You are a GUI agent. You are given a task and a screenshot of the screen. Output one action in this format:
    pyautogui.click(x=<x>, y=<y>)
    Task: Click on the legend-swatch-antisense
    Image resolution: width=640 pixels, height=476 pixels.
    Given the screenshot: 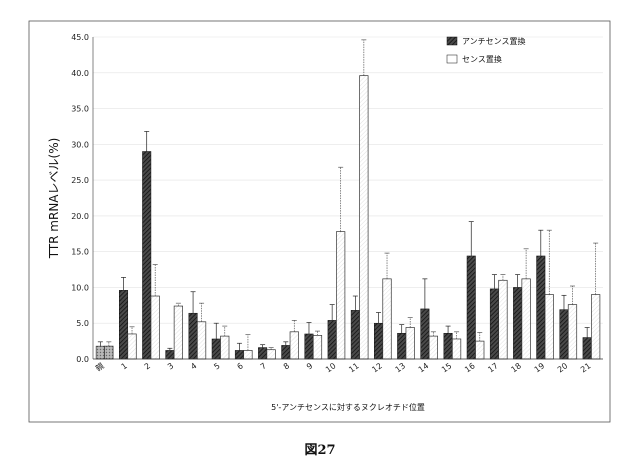 What is the action you would take?
    pyautogui.click(x=452, y=41)
    